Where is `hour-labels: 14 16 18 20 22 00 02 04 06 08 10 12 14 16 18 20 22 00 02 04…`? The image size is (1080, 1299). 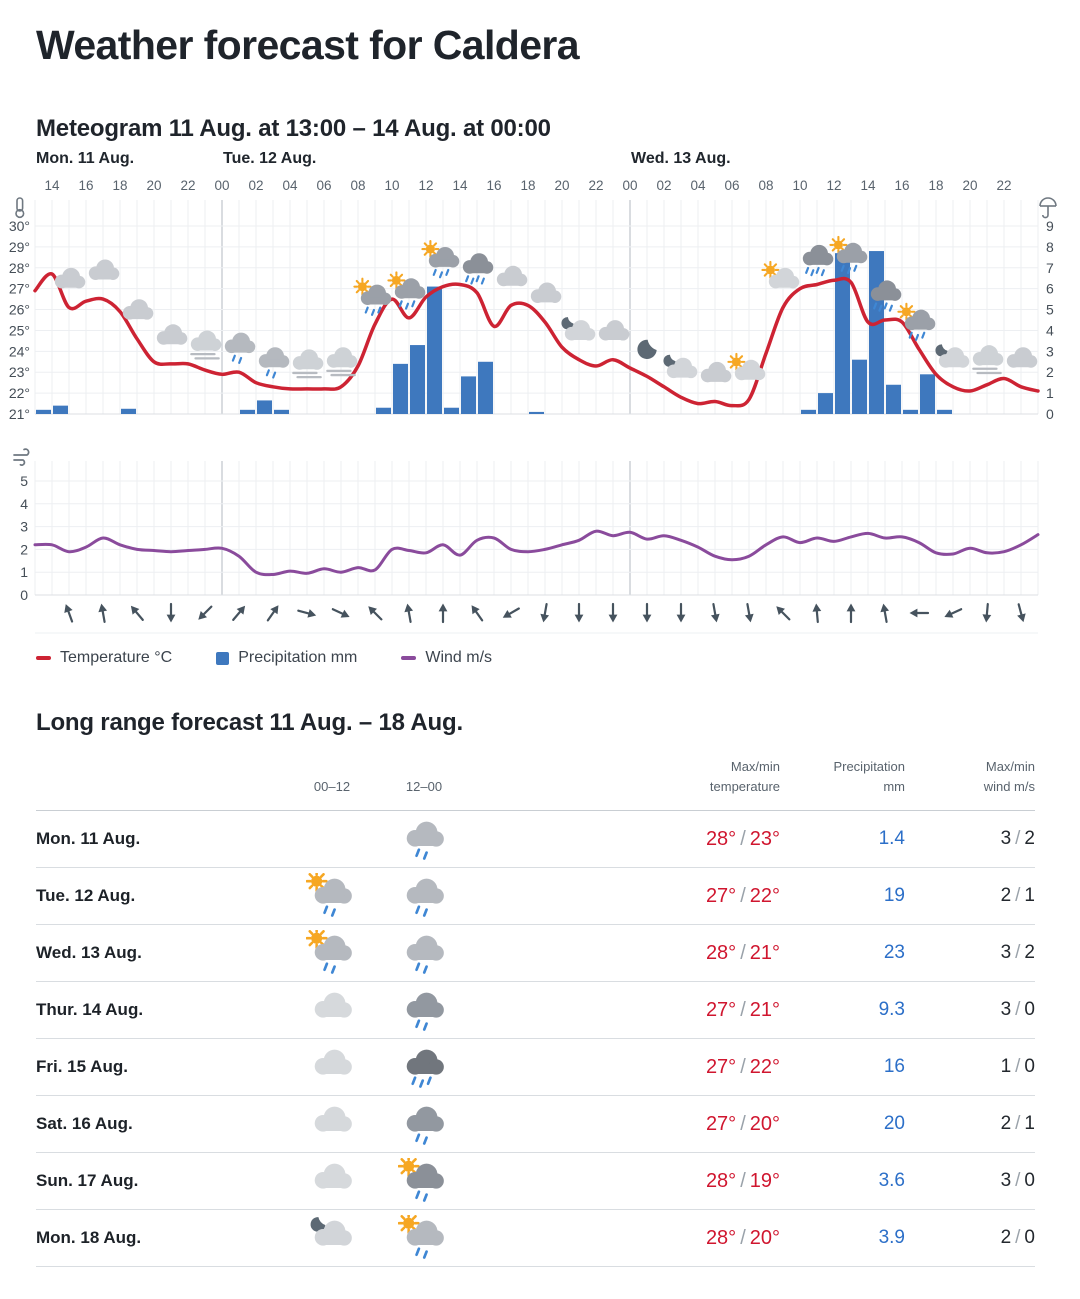 hour-labels: 14 16 18 20 22 00 02 04 06 08 10 12 14 16 18 20 22 00 02 04… is located at coordinates (527, 185).